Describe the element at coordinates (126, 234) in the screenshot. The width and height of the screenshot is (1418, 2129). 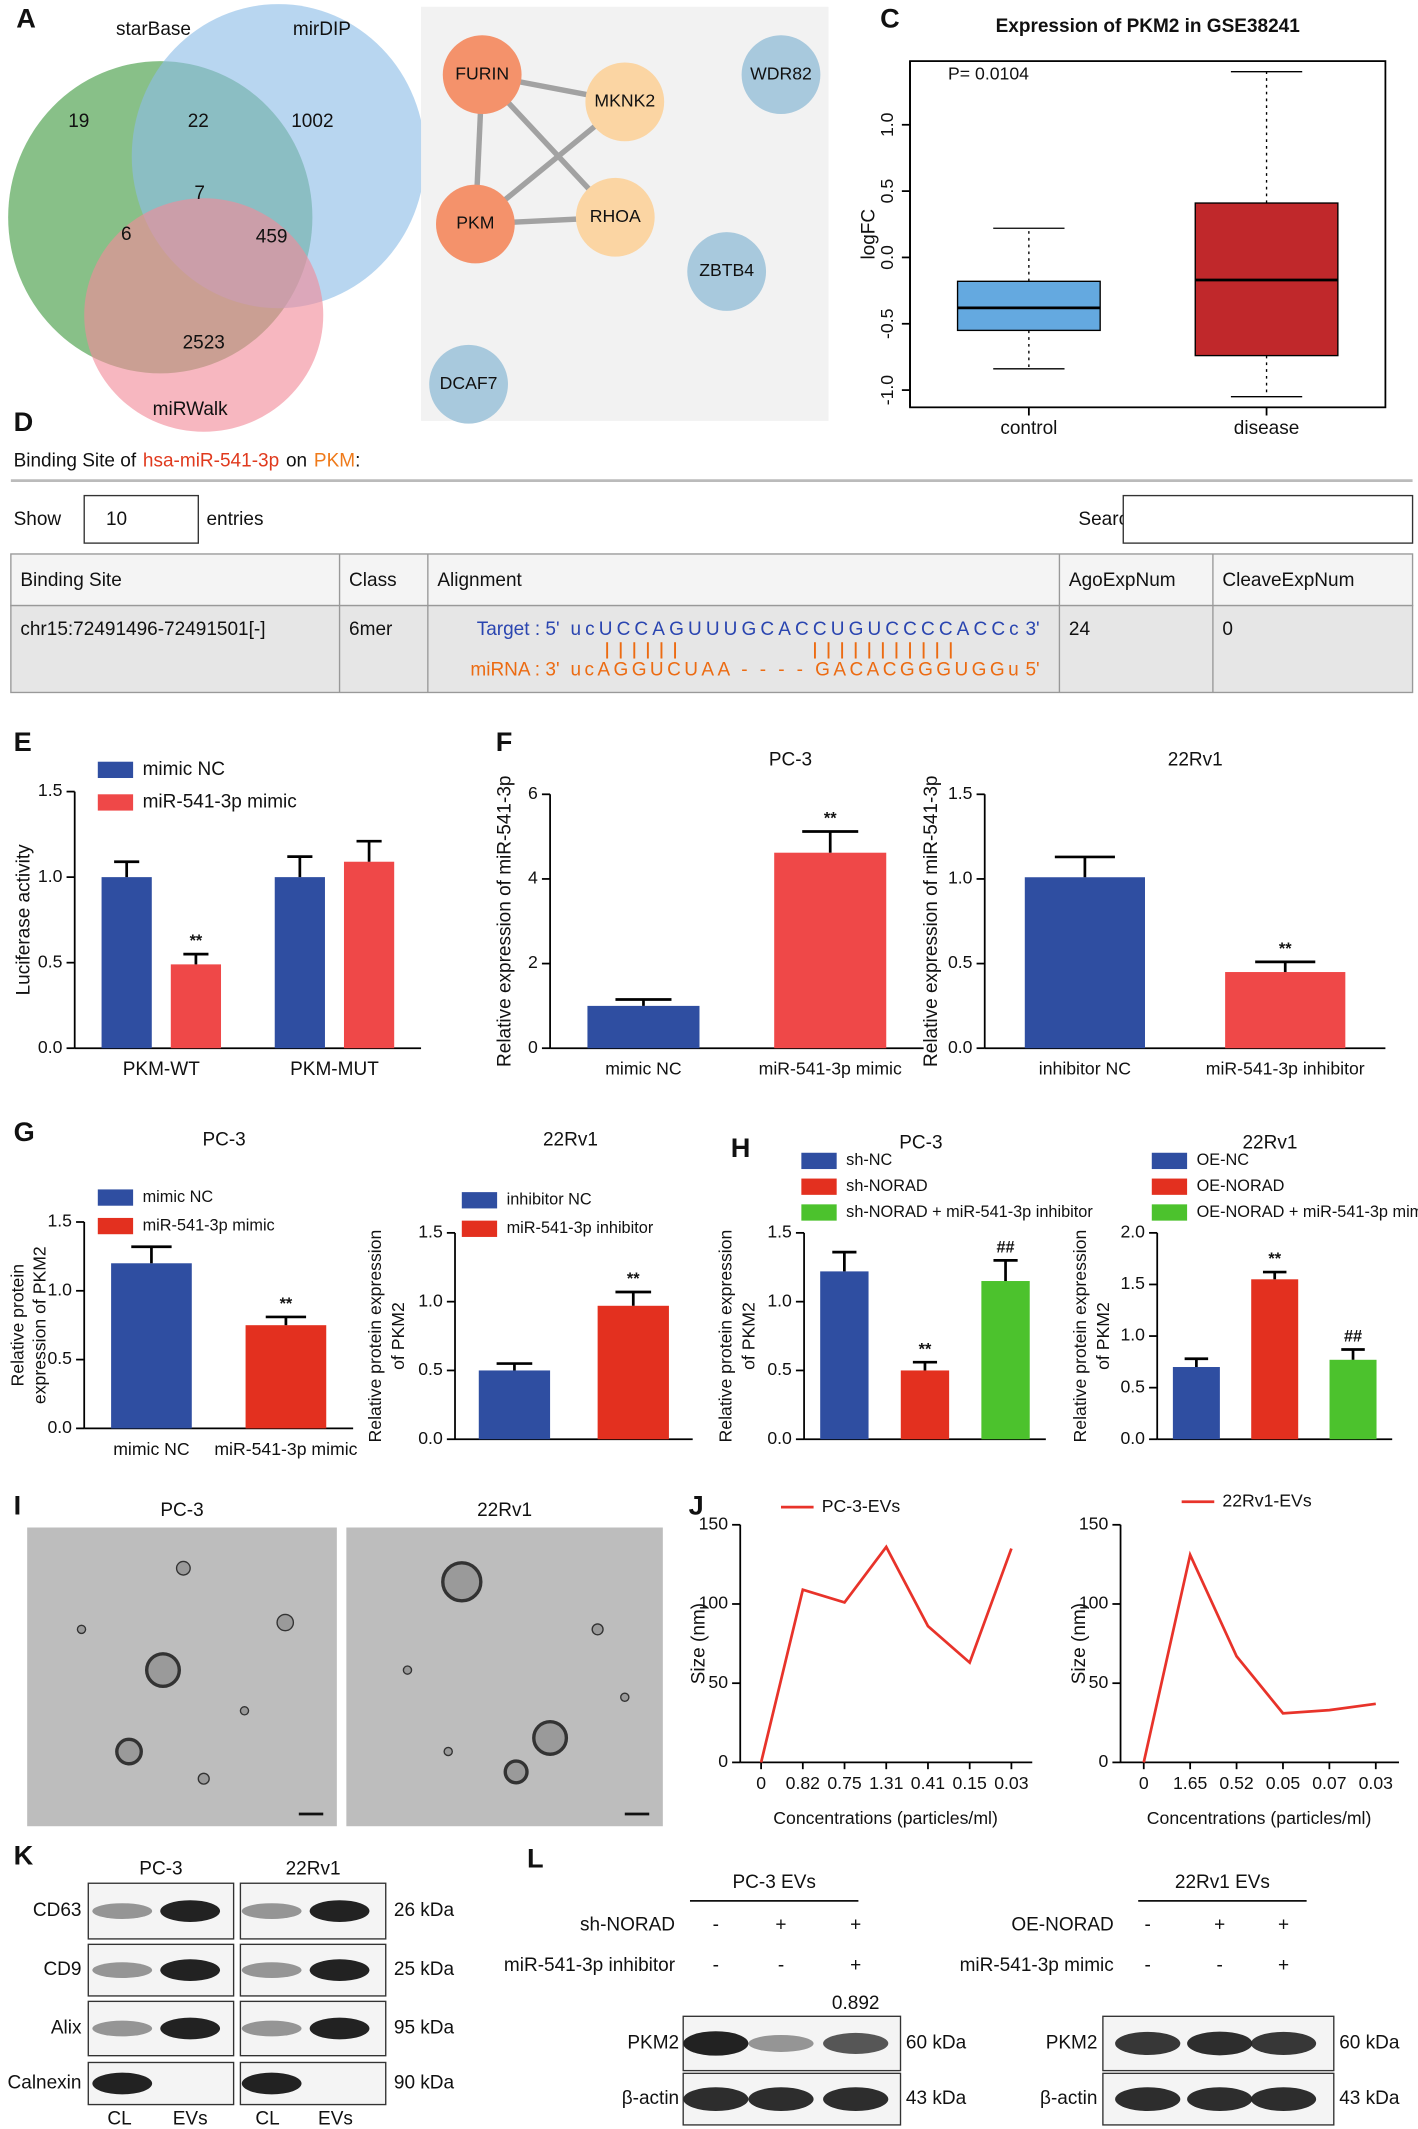
I see `venn-count: 6` at that location.